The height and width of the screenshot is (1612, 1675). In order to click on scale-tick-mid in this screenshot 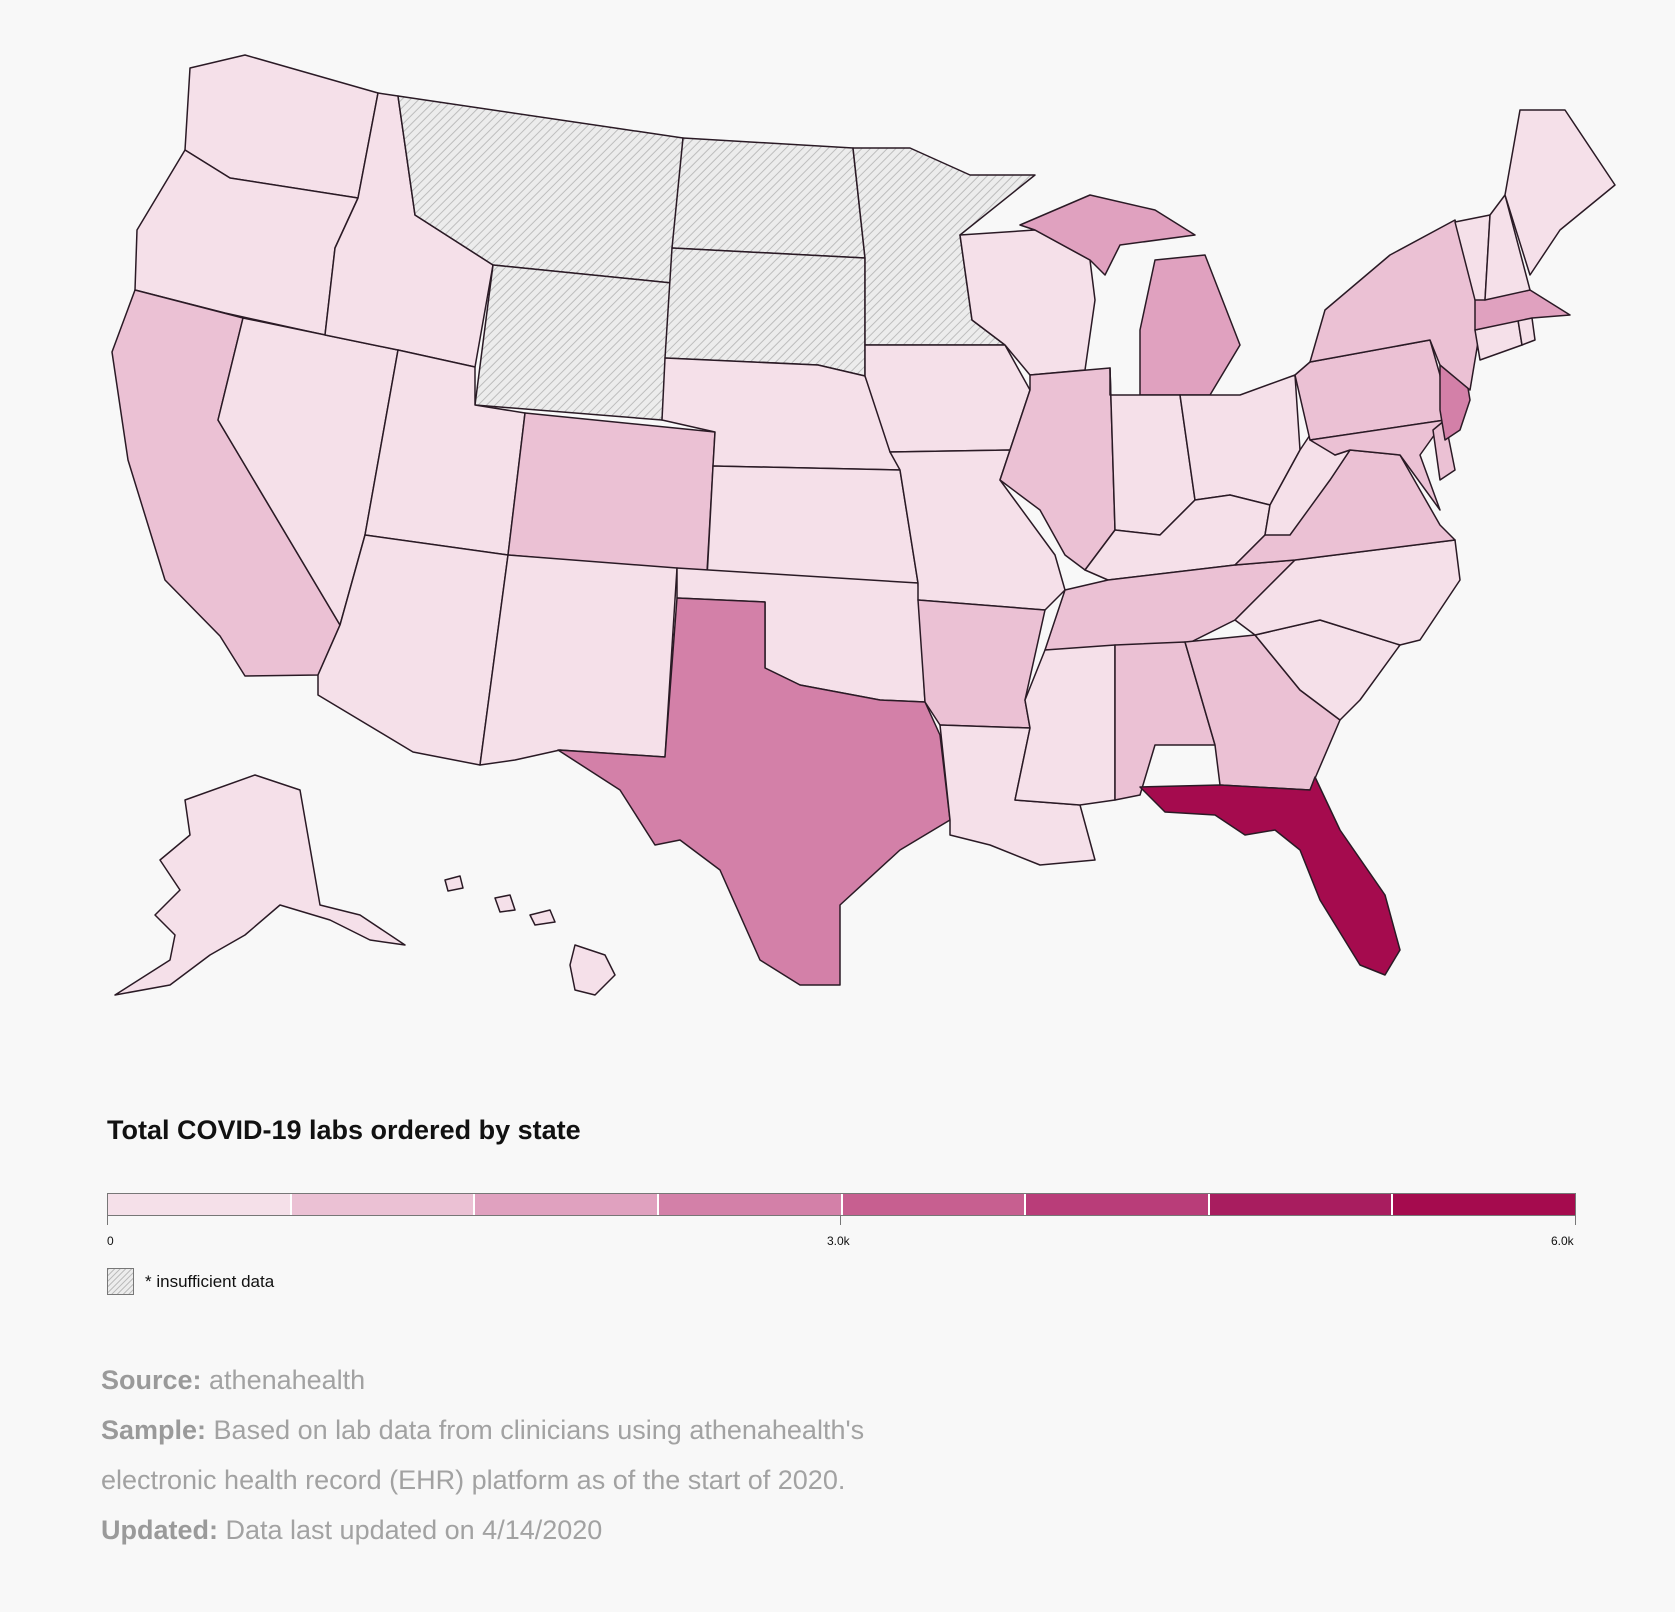, I will do `click(840, 1220)`.